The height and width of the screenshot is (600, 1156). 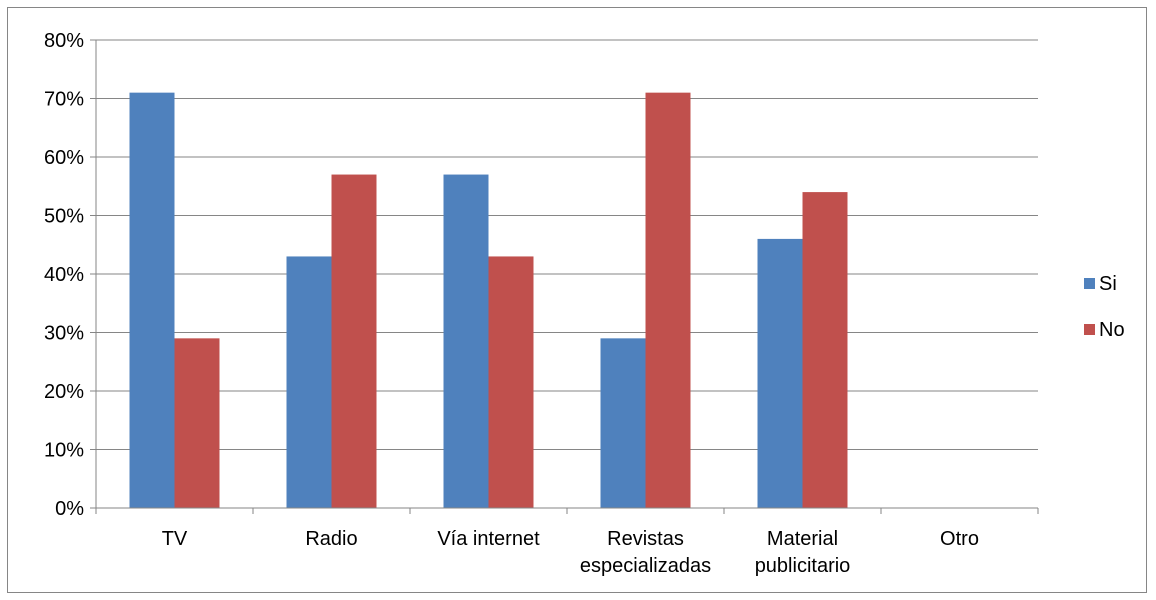 What do you see at coordinates (175, 539) in the screenshot?
I see `x-tick-label-0-0: TV` at bounding box center [175, 539].